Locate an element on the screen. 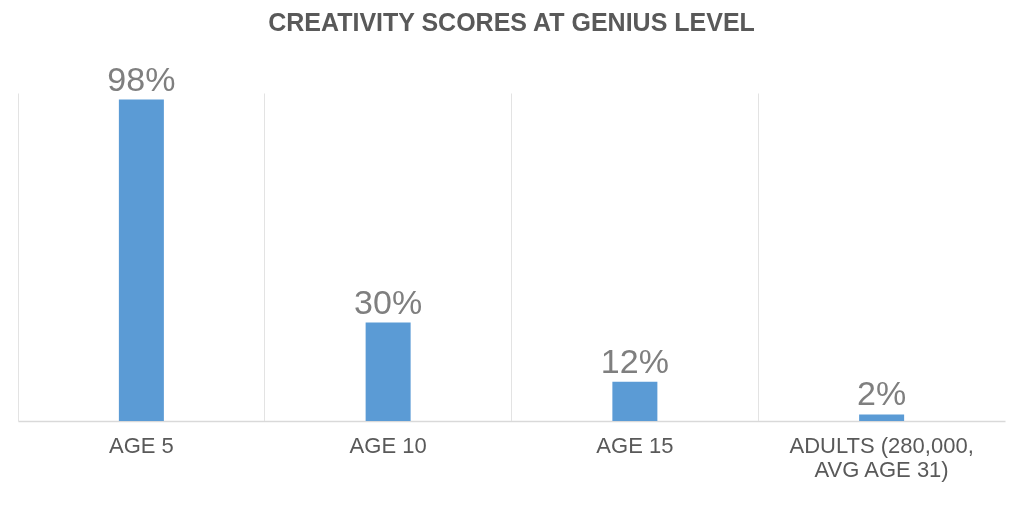 This screenshot has width=1024, height=511. x-tick-label: AGE 10 is located at coordinates (388, 445).